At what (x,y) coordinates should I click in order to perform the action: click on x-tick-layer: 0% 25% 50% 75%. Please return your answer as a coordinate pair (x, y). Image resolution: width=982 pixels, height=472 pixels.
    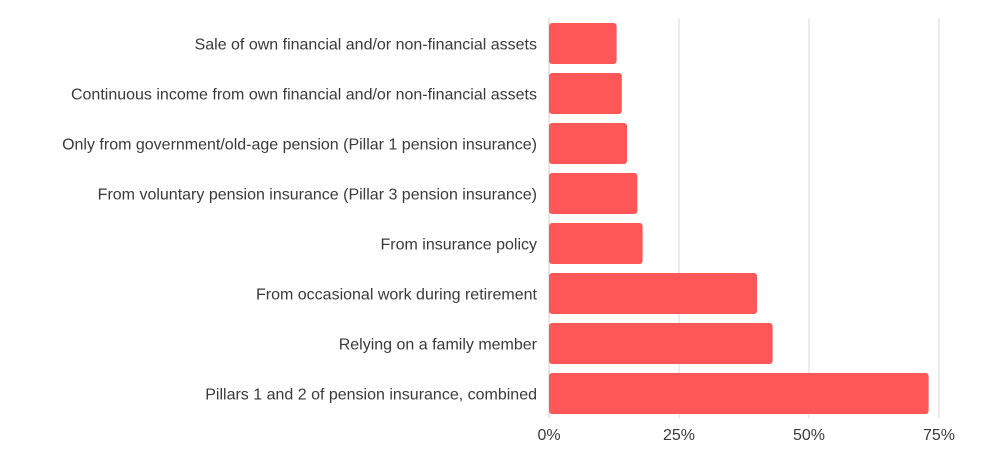
    Looking at the image, I should click on (746, 435).